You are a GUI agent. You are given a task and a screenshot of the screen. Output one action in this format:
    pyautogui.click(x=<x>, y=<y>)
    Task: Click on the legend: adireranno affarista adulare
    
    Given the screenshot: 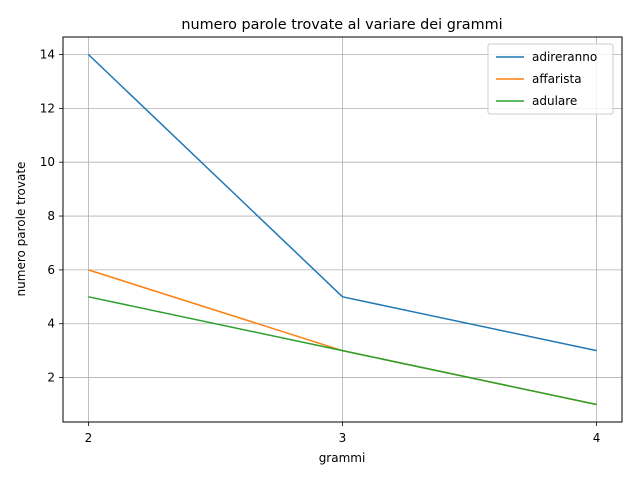 What is the action you would take?
    pyautogui.click(x=550, y=79)
    